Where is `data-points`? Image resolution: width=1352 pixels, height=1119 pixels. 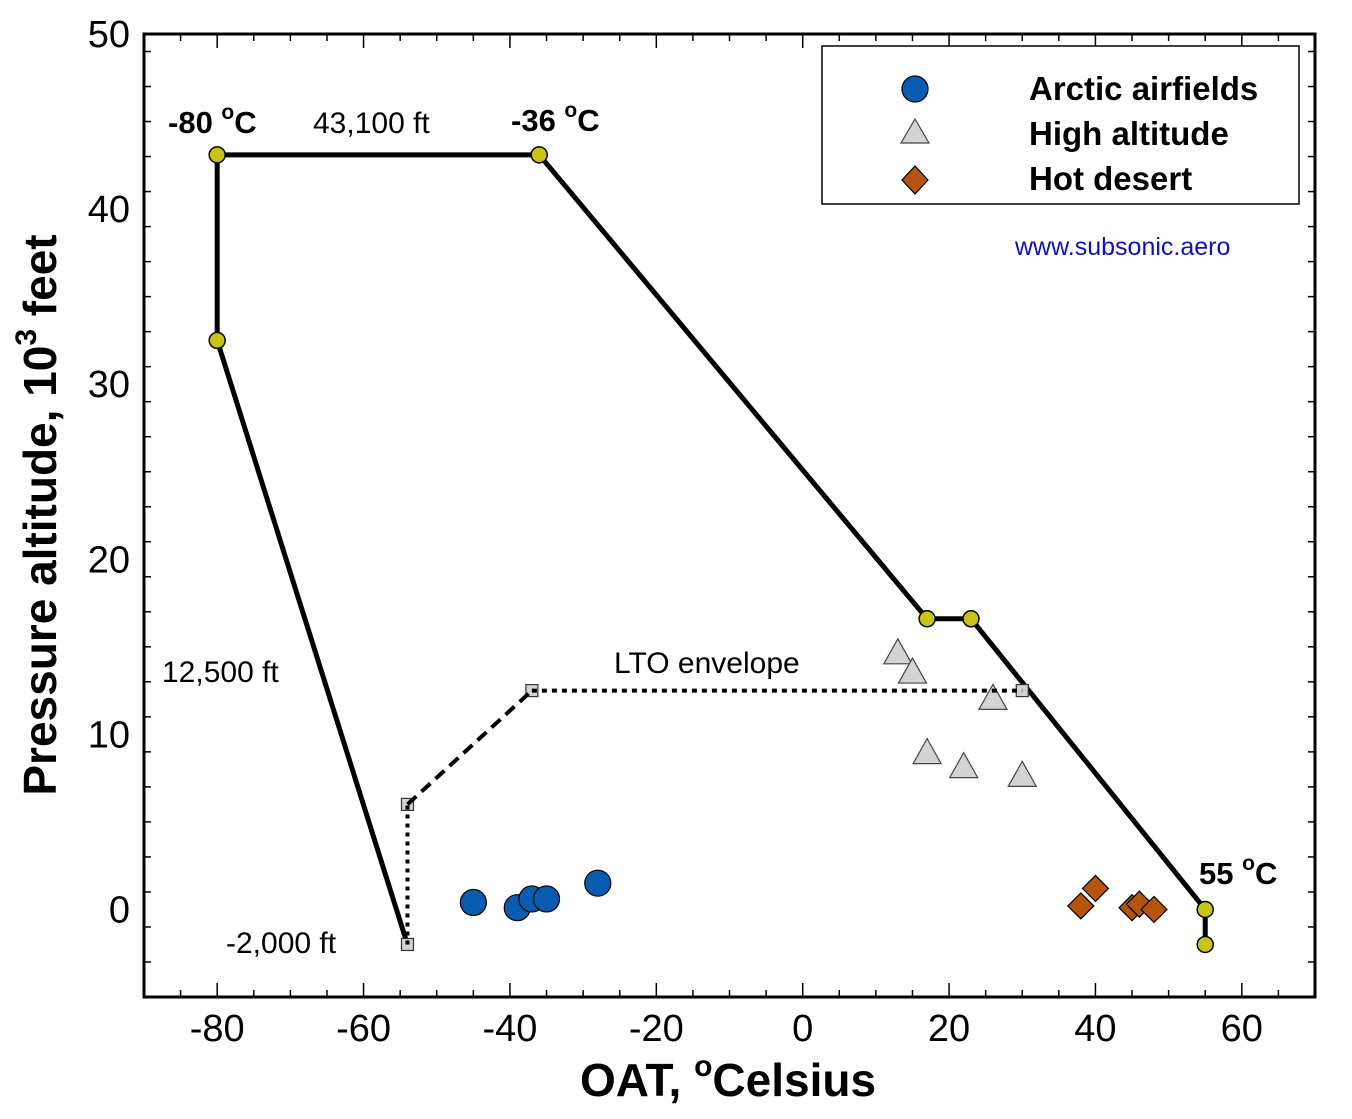
data-points is located at coordinates (813, 780).